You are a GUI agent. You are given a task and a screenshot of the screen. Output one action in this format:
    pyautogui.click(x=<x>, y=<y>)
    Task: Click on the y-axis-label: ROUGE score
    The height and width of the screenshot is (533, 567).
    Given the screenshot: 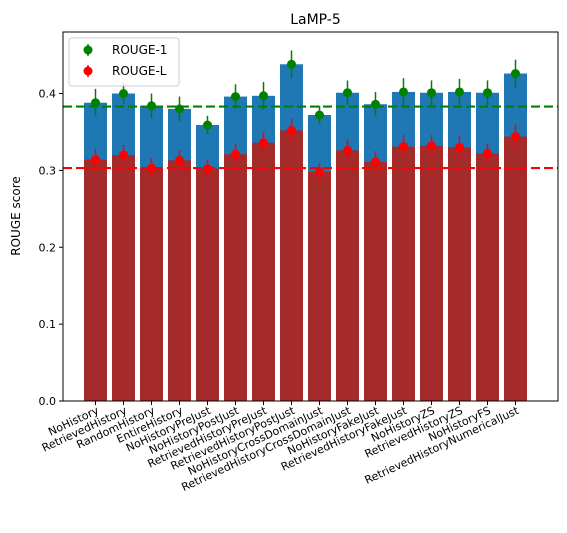 What is the action you would take?
    pyautogui.click(x=16, y=216)
    